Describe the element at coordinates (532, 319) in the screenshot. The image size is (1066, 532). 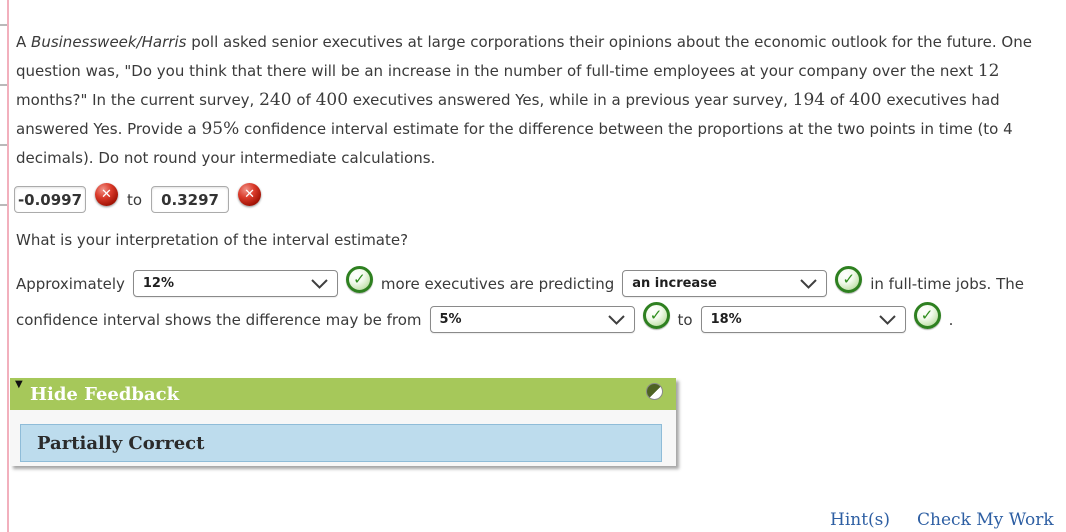
I see `lower-percent-select: 5%` at that location.